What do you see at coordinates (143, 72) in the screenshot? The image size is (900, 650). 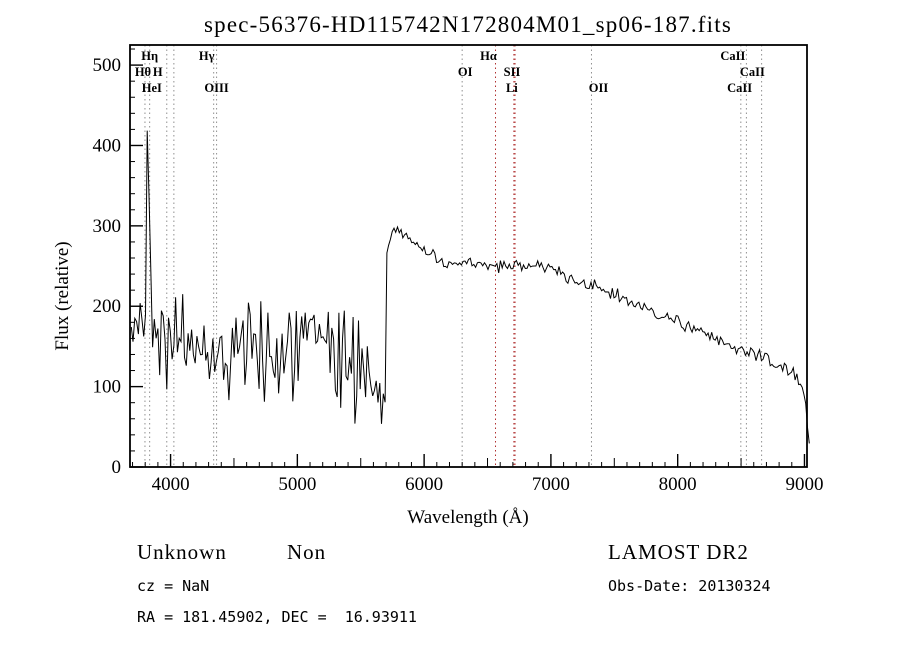 I see `spectral-line-label-Hθ: Hθ` at bounding box center [143, 72].